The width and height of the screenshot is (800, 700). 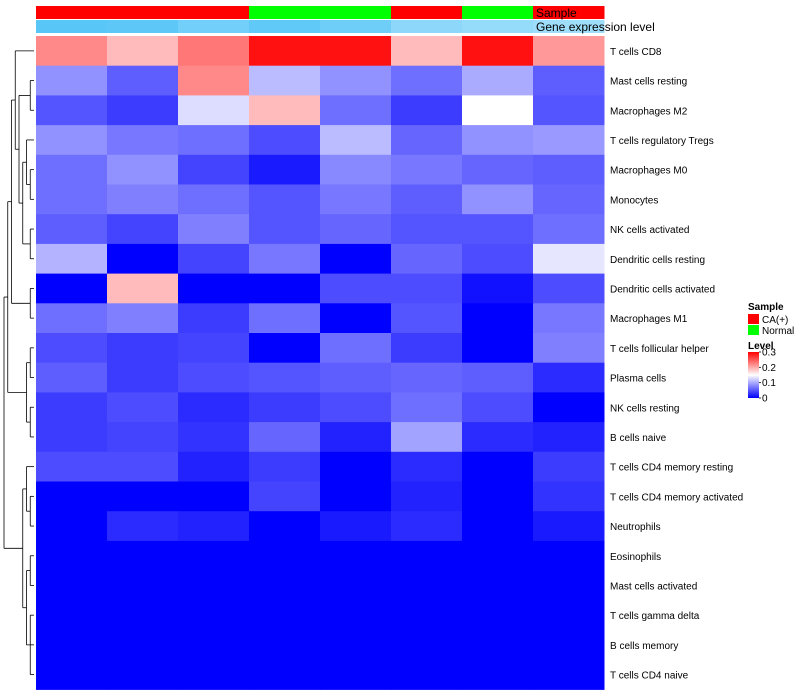 I want to click on row-label: Dendritic cells resting, so click(x=657, y=260).